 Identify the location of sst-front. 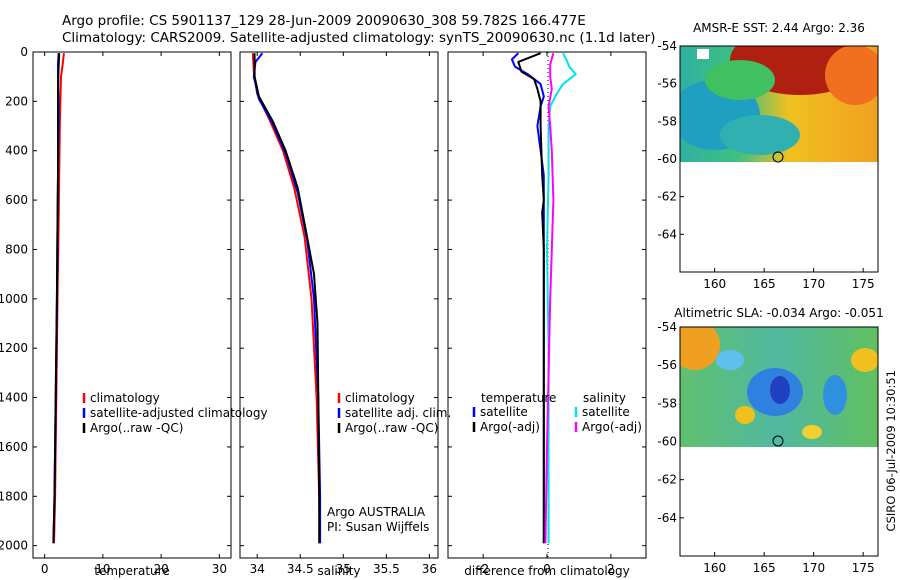
(740, 80).